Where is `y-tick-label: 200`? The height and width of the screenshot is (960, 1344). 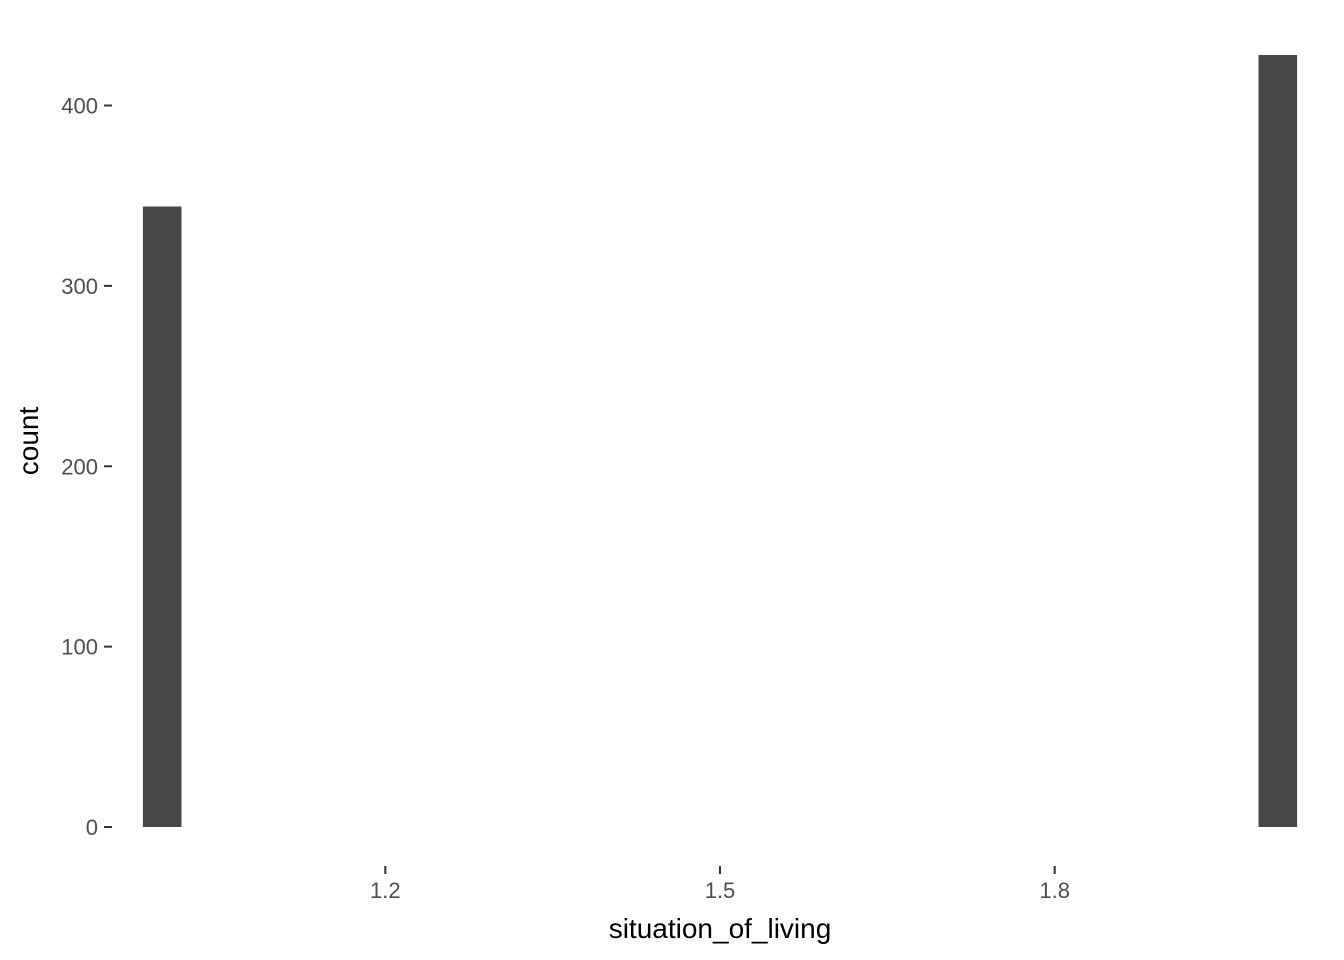 y-tick-label: 200 is located at coordinates (79, 466).